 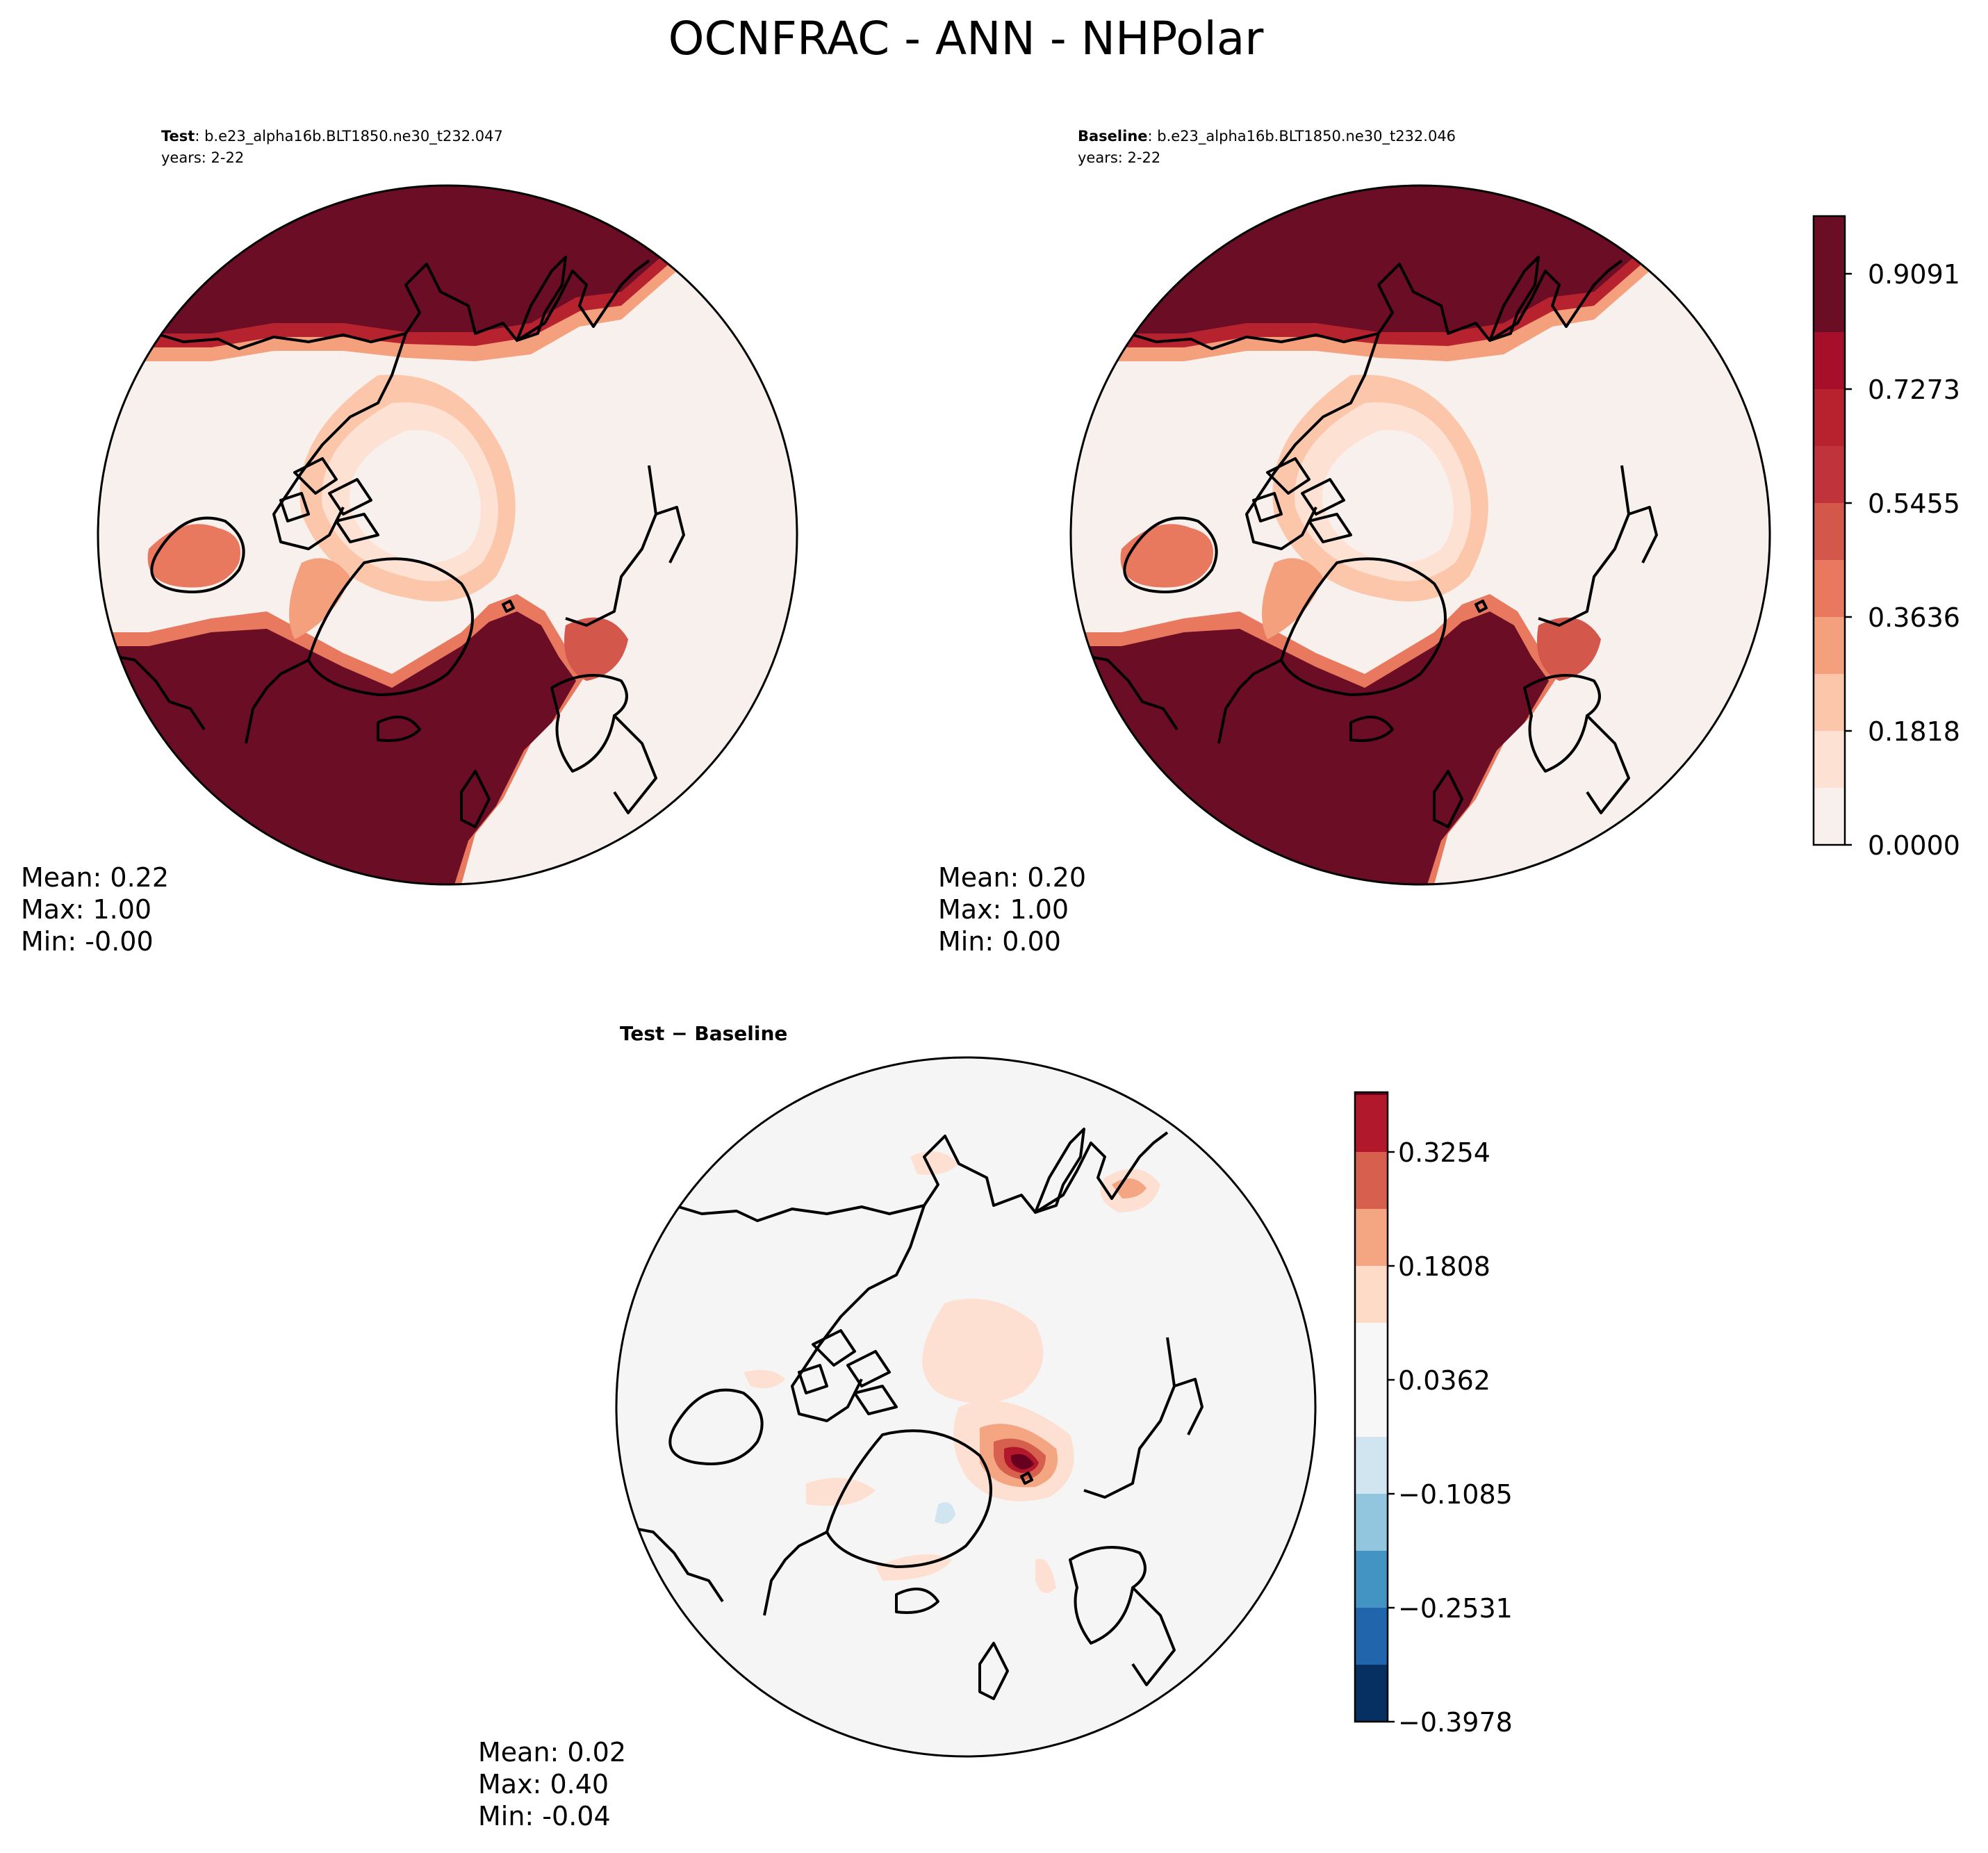 What do you see at coordinates (1012, 877) in the screenshot?
I see `baseline-mean: Mean: 0.20` at bounding box center [1012, 877].